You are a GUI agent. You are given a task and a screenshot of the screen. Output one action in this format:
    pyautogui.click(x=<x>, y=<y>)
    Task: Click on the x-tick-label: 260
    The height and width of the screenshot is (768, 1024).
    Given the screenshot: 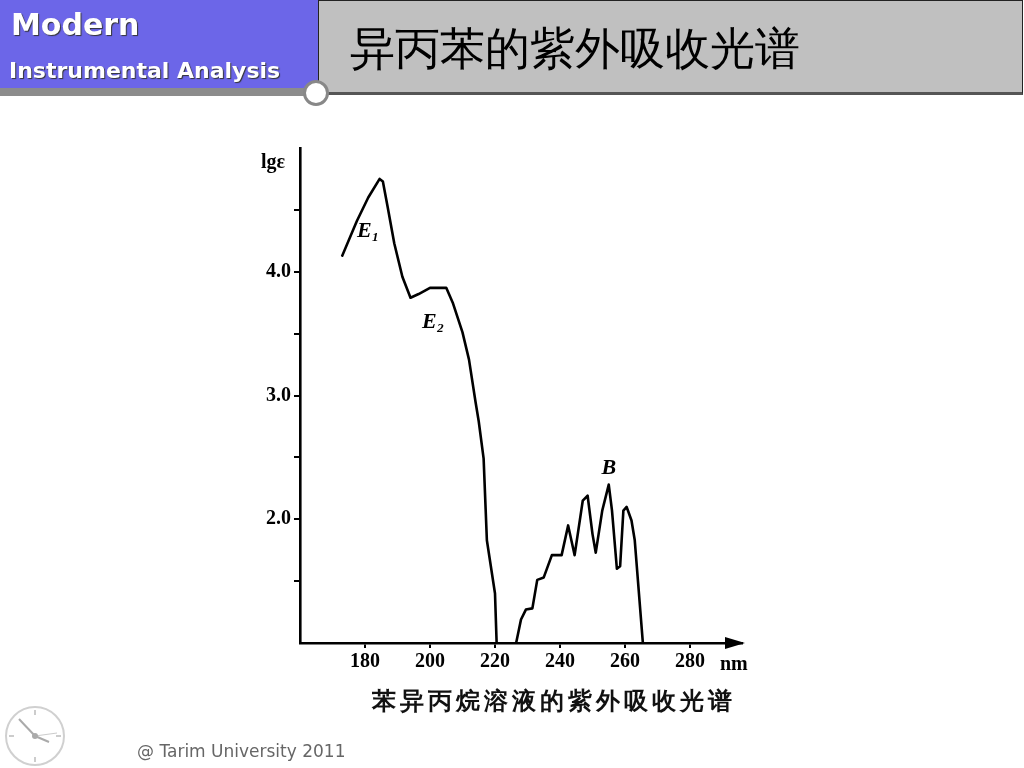 What is the action you would take?
    pyautogui.click(x=625, y=660)
    